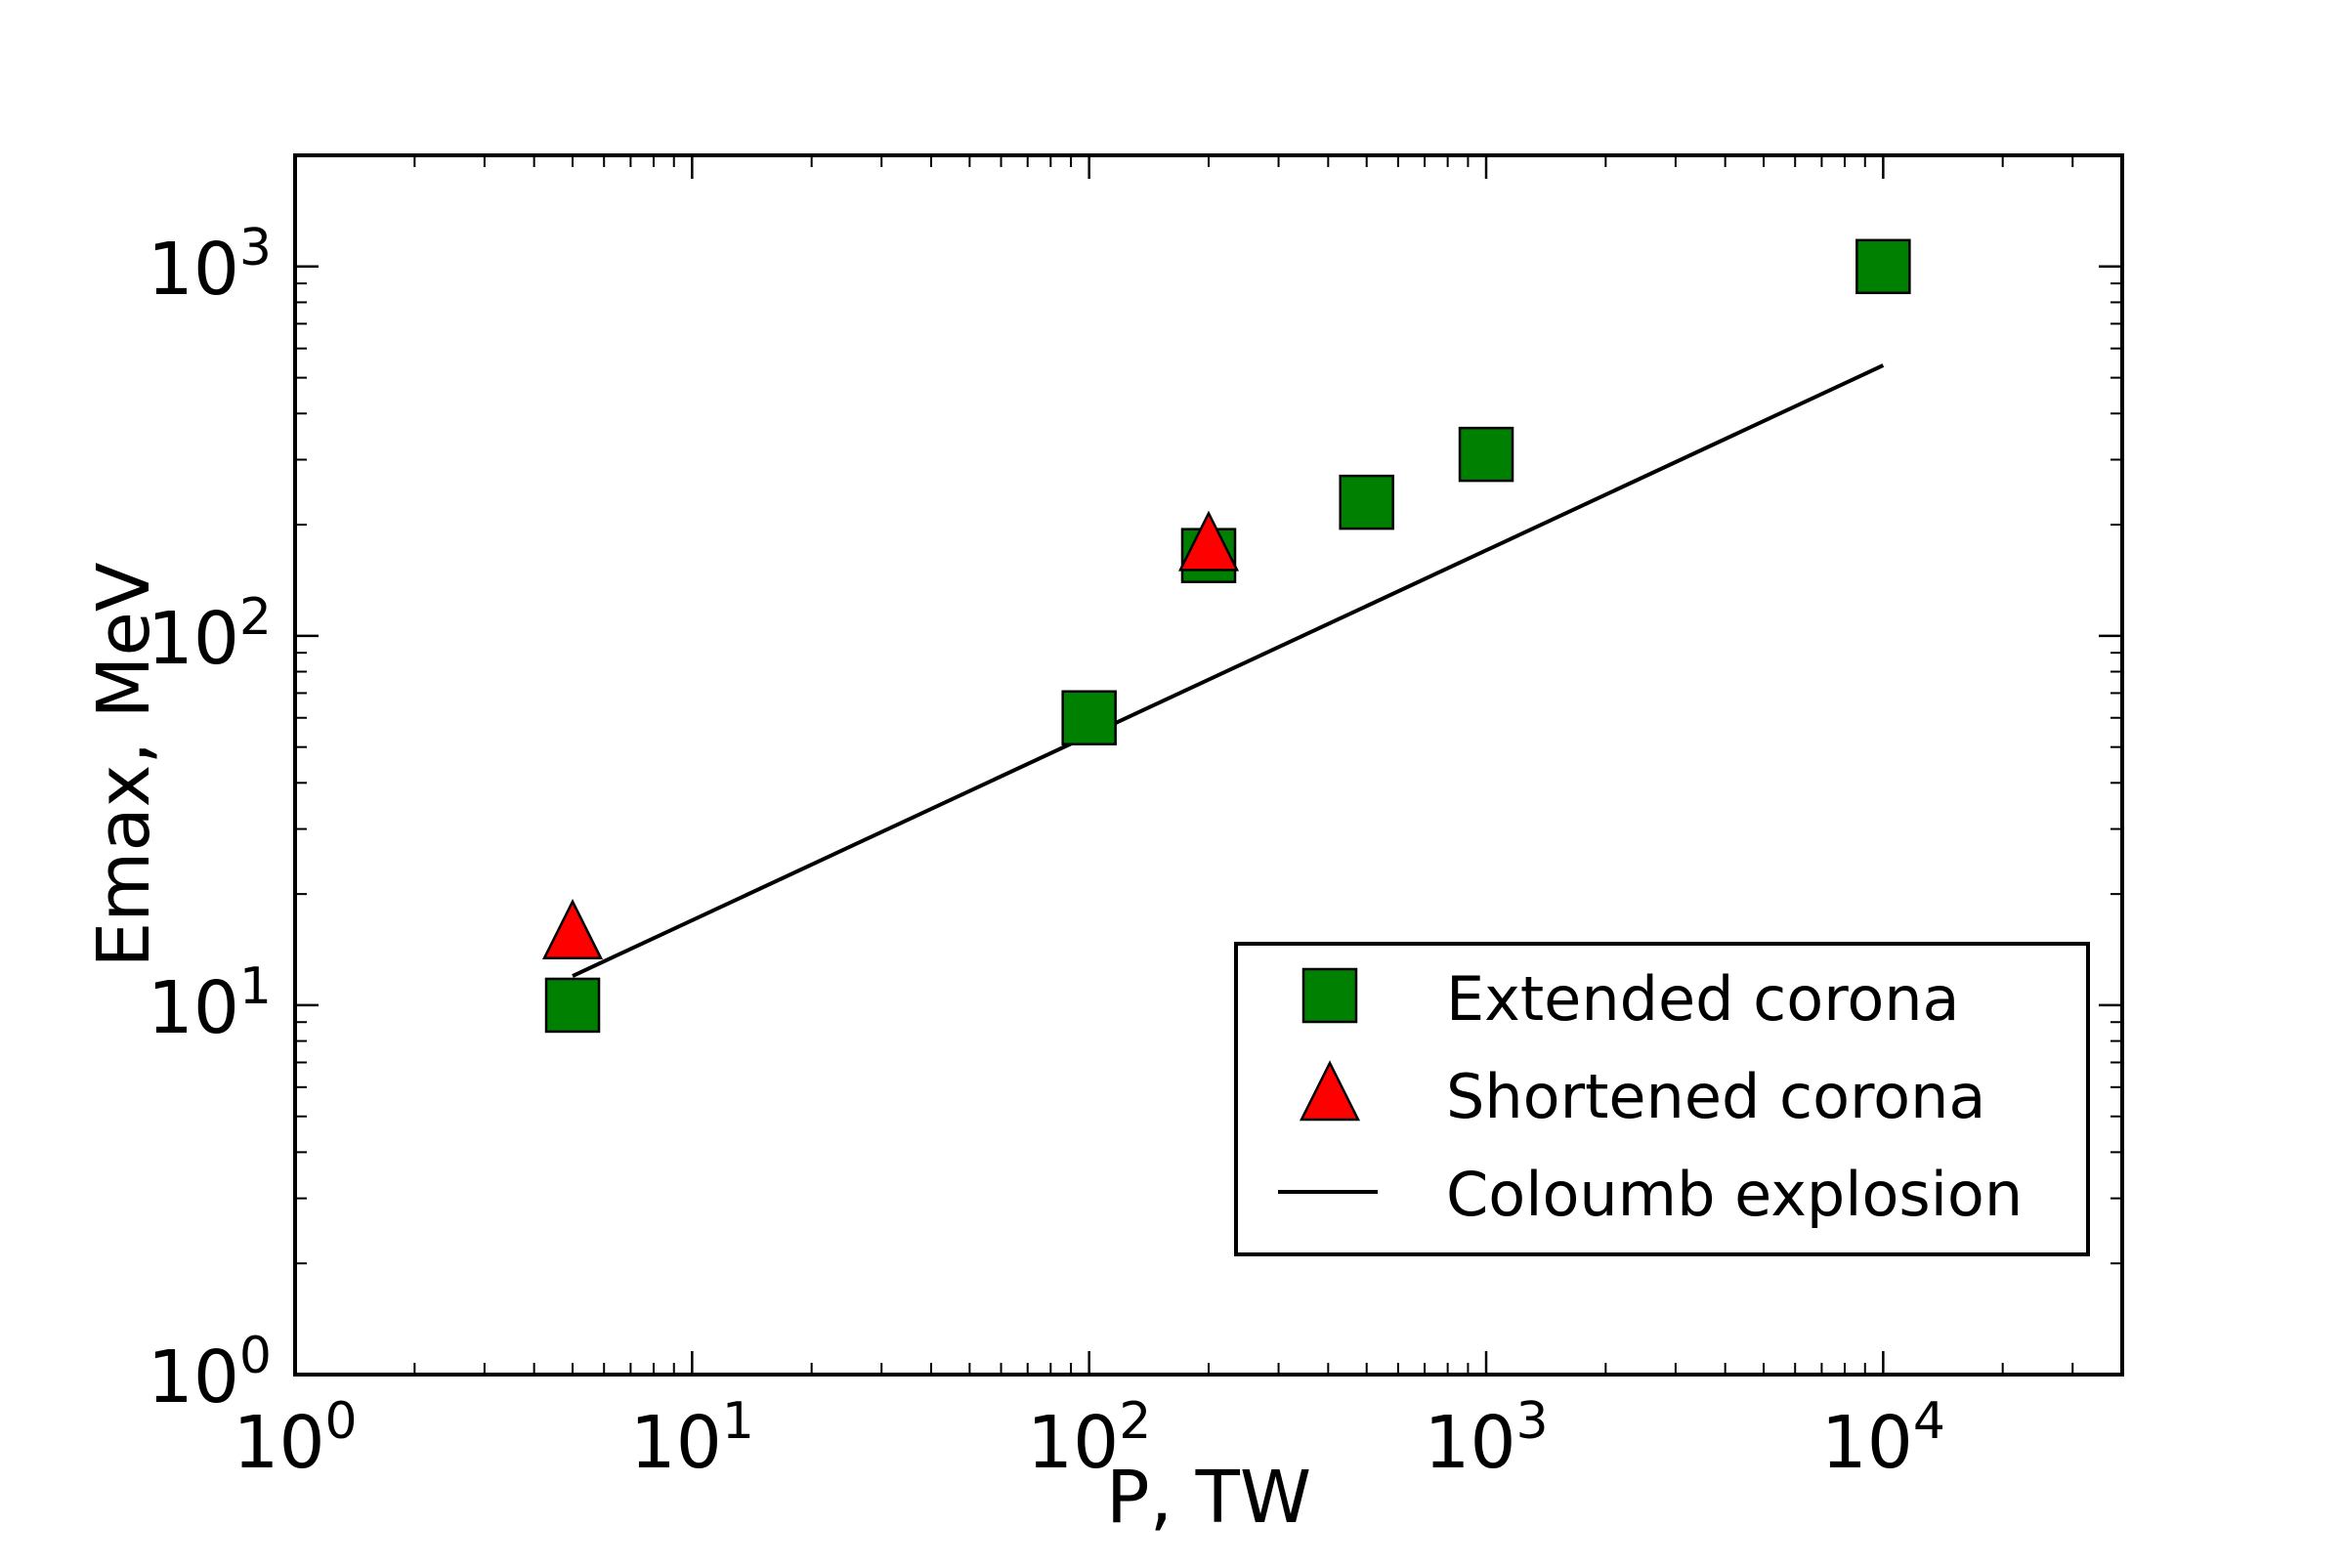 The image size is (2345, 1568). I want to click on x-tick-label: 10⁰, so click(295, 1438).